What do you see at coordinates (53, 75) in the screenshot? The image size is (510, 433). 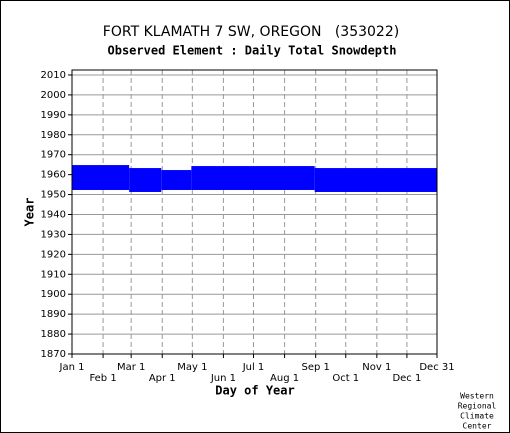 I see `y-tick-label: 2010` at bounding box center [53, 75].